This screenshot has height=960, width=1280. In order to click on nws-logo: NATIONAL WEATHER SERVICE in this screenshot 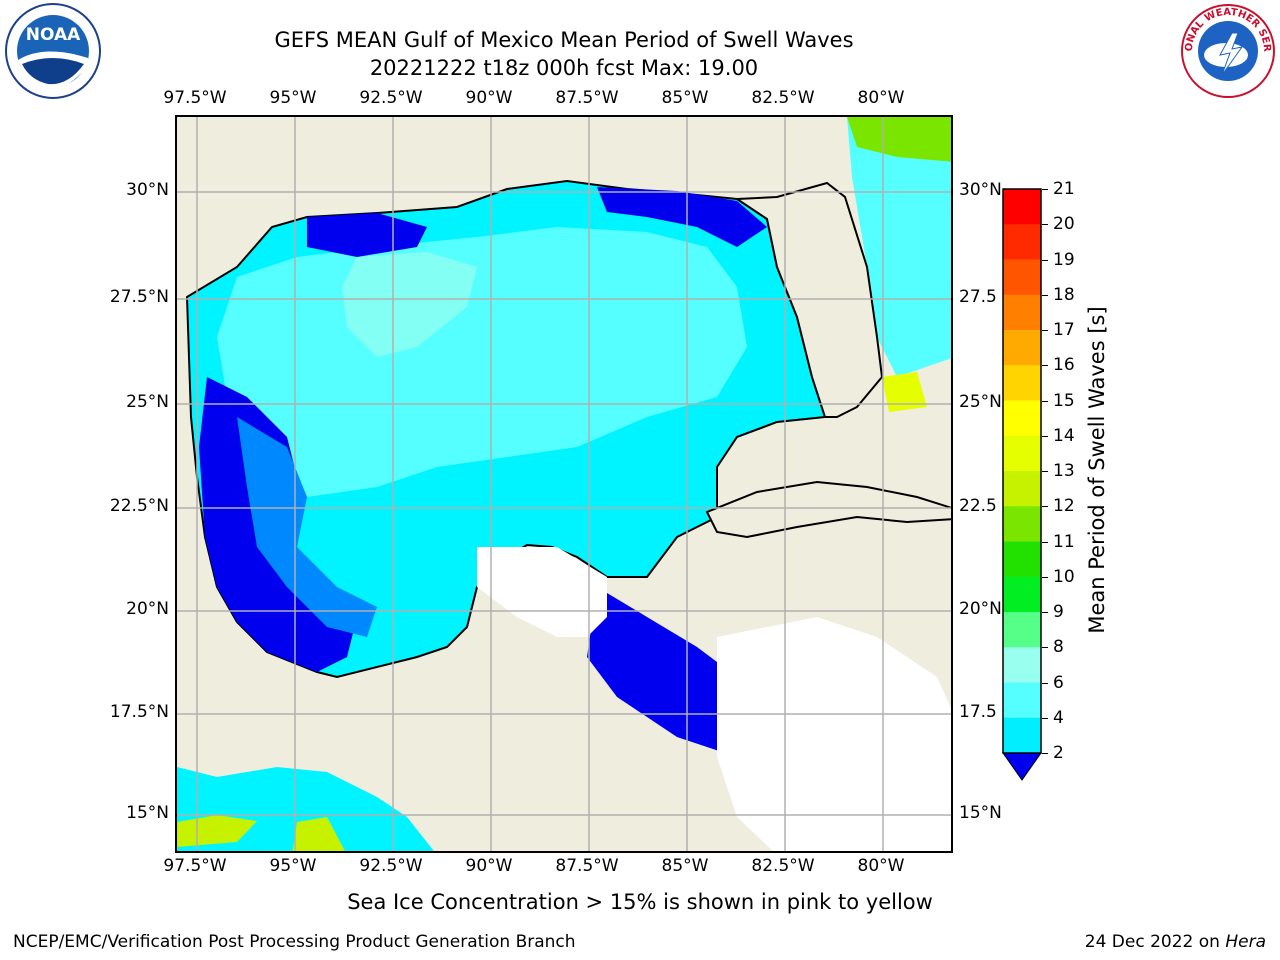, I will do `click(1226, 49)`.